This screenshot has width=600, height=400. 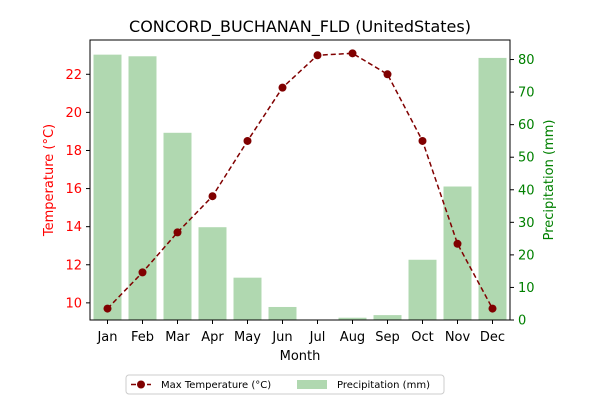 I want to click on x-tick-label-oct: Oct, so click(x=422, y=337).